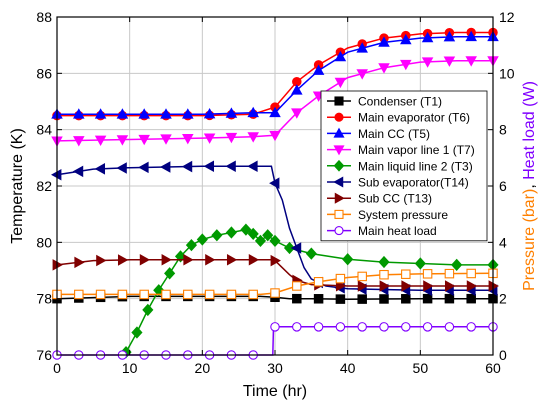  What do you see at coordinates (413, 183) in the screenshot?
I see `legend-label: Sub evaporator(T14)` at bounding box center [413, 183].